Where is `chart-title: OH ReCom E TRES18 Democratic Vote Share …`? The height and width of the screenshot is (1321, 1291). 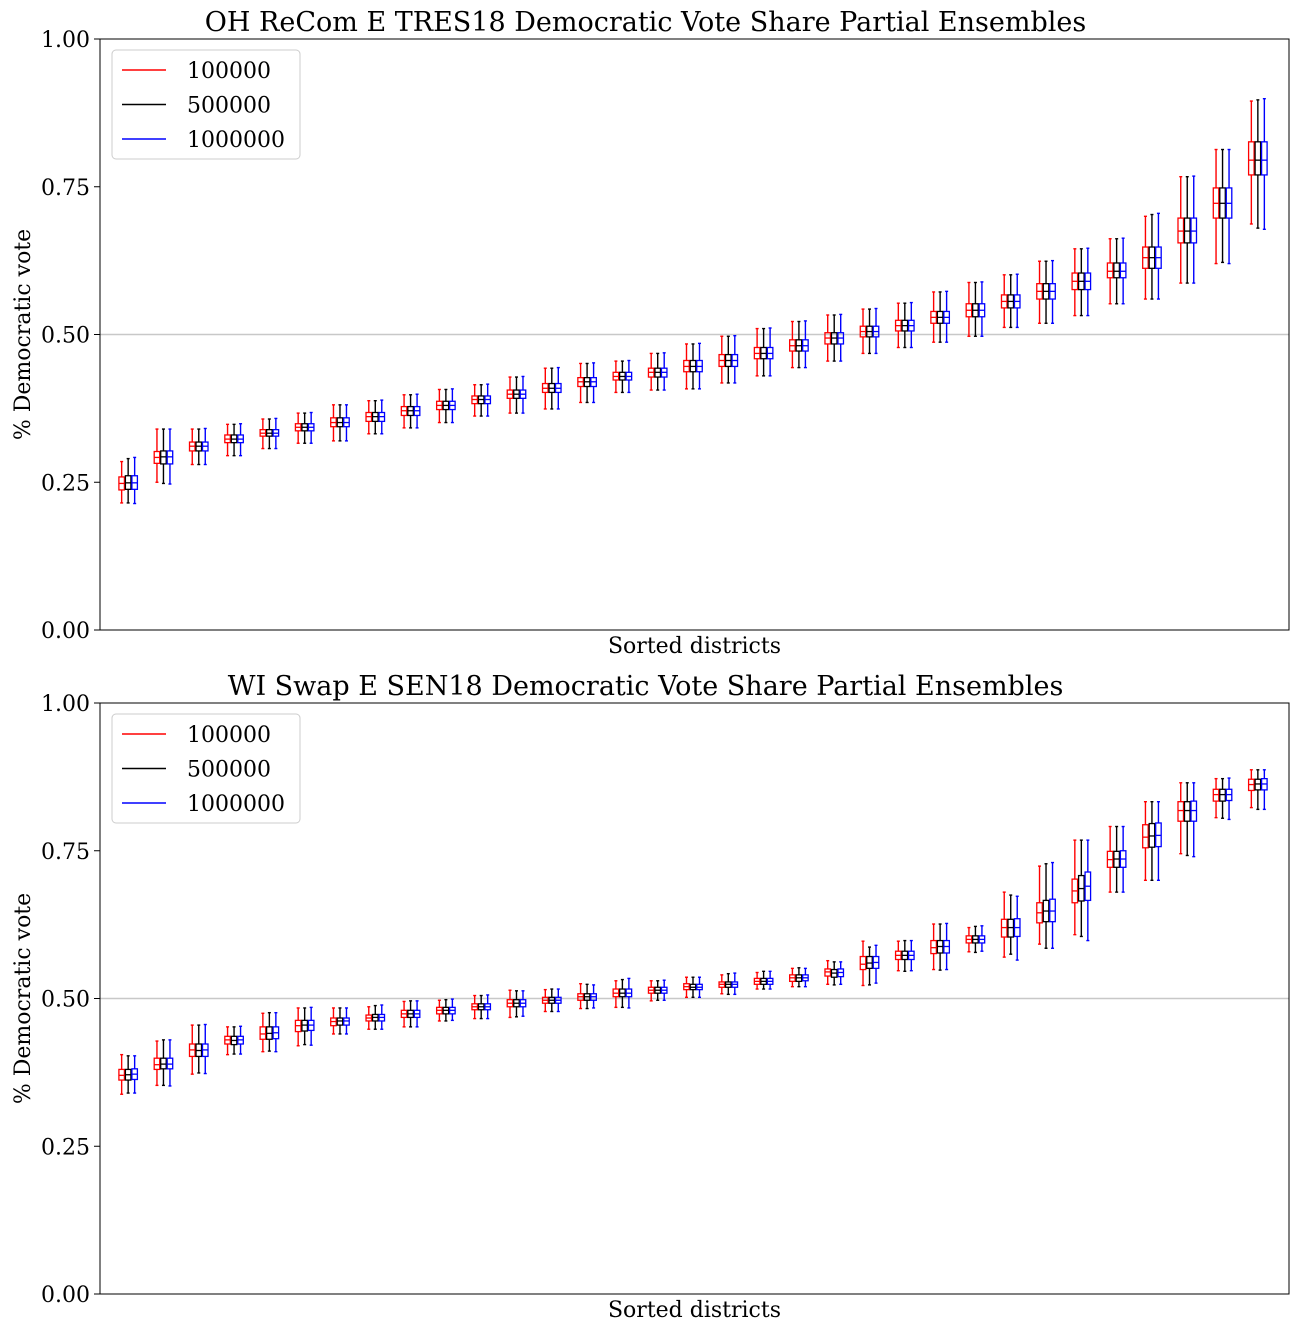 chart-title: OH ReCom E TRES18 Democratic Vote Share … is located at coordinates (645, 22).